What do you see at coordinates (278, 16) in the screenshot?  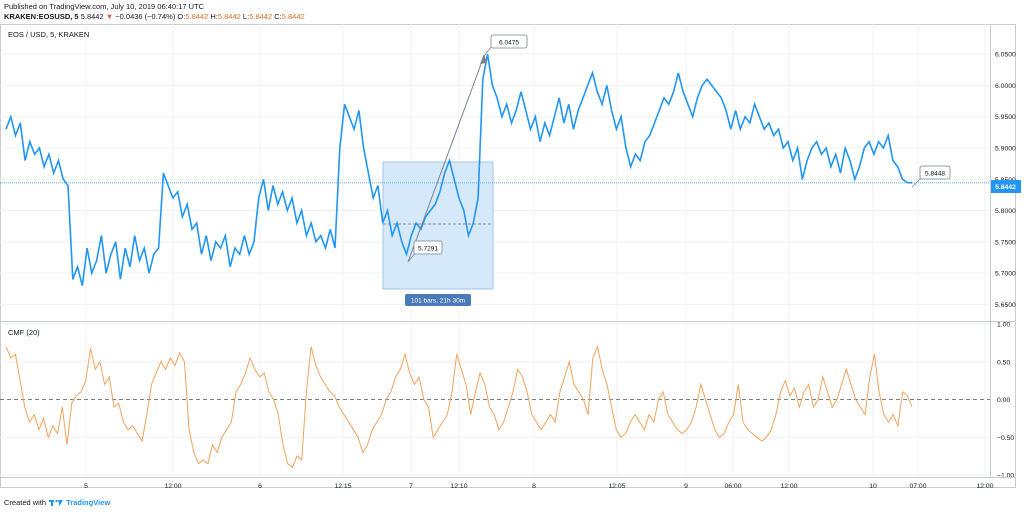 I see `close-label: C:` at bounding box center [278, 16].